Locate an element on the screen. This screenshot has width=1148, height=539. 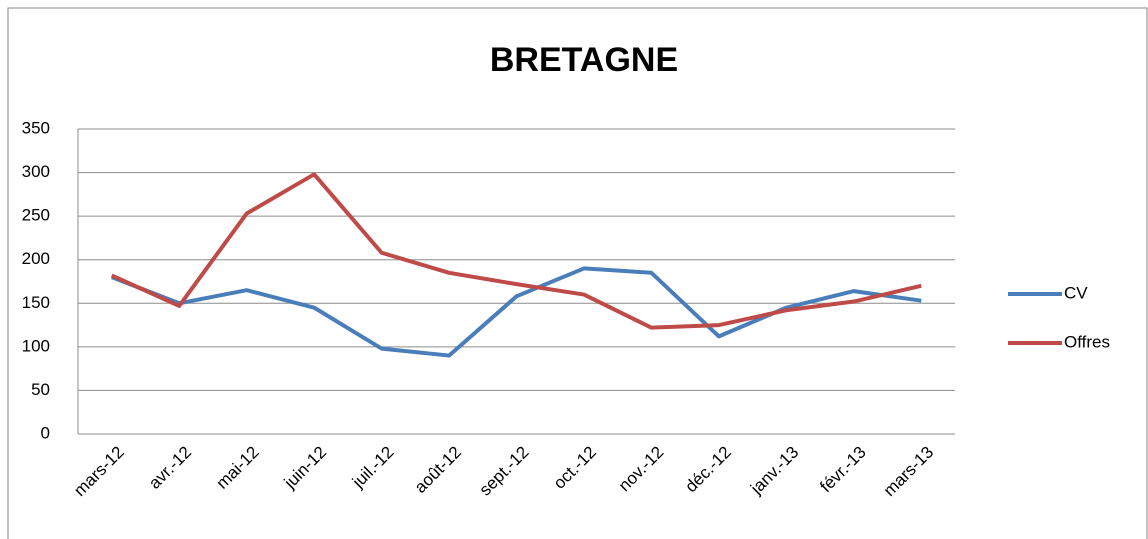
y-tick-label: 100 is located at coordinates (36, 345).